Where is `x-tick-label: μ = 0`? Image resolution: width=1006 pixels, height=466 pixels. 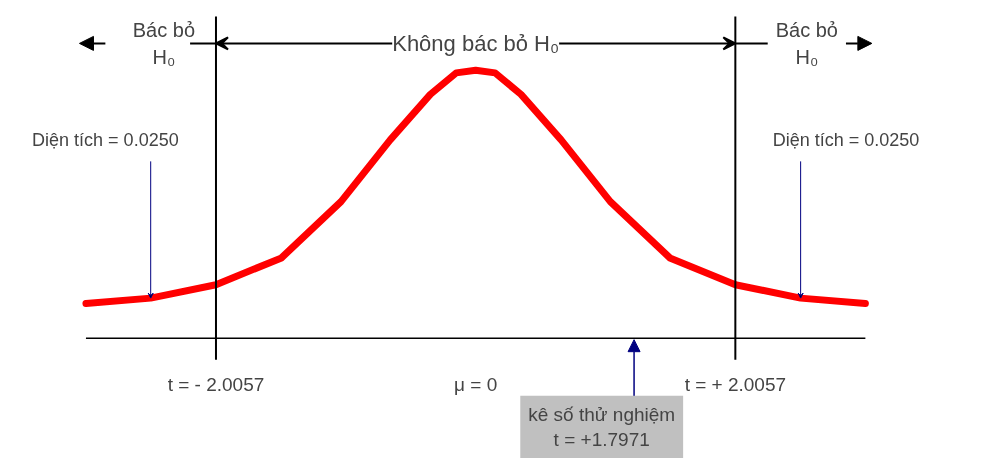 x-tick-label: μ = 0 is located at coordinates (476, 385).